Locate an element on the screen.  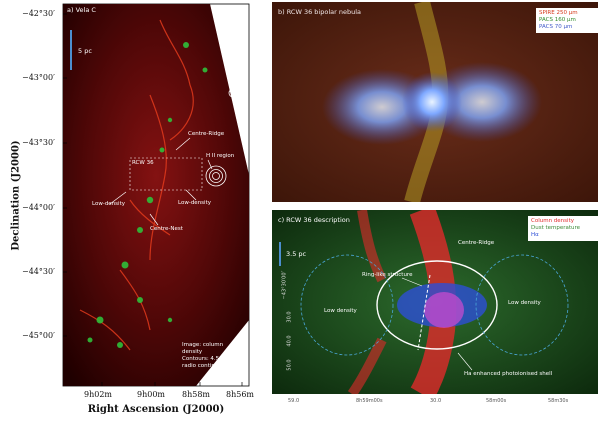
y-tick-c: −43°30′00″ is located at coordinates (284, 285).